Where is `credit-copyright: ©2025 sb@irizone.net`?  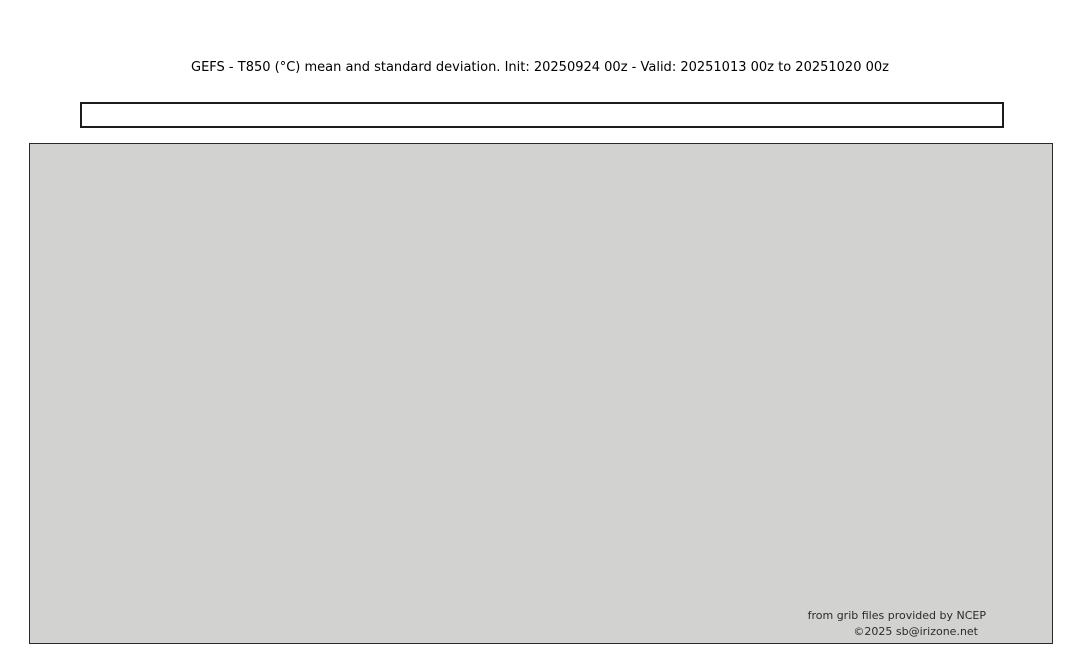
credit-copyright: ©2025 sb@irizone.net is located at coordinates (915, 631).